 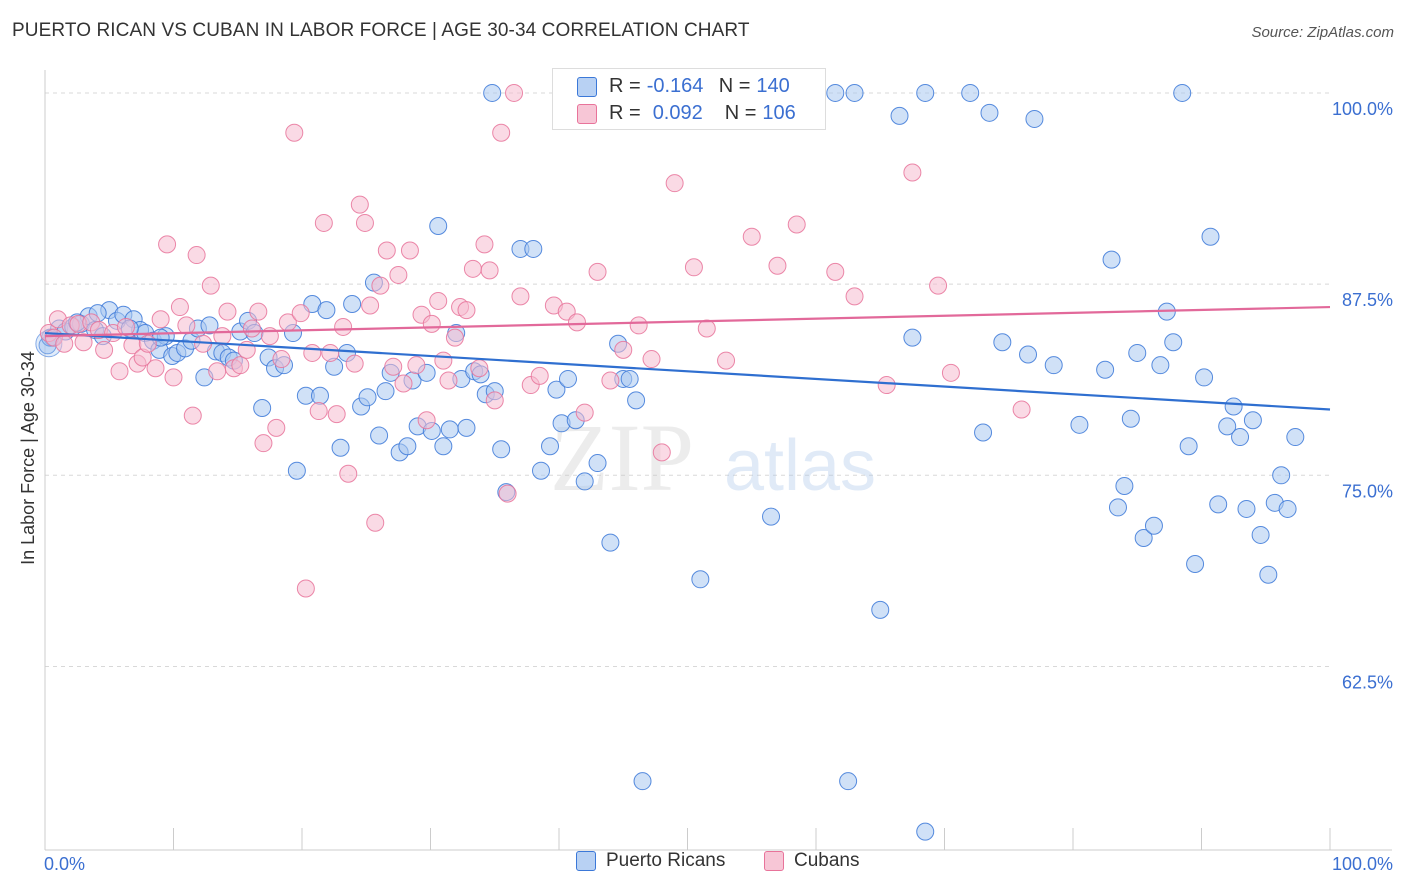 What do you see at coordinates (740, 113) in the screenshot?
I see `n-label-pink: N =` at bounding box center [740, 113].